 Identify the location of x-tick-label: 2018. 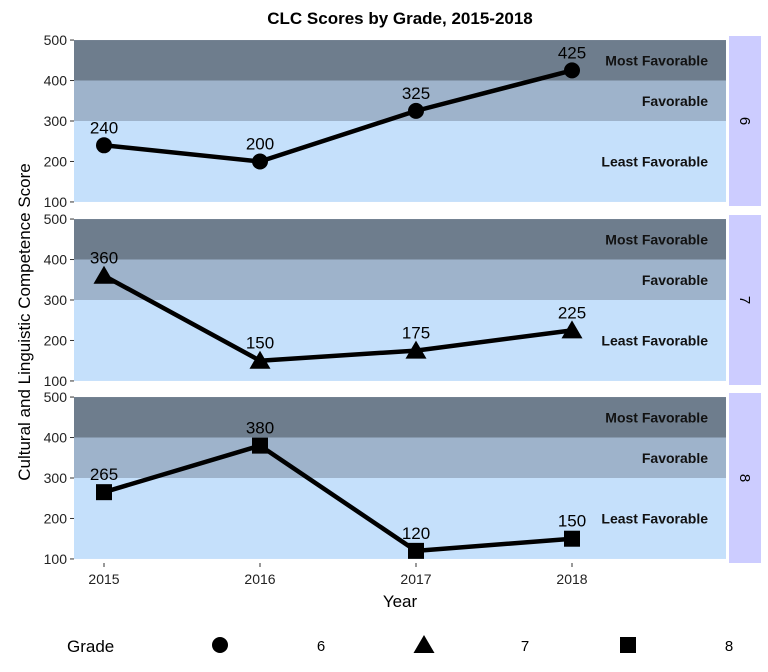
(571, 579).